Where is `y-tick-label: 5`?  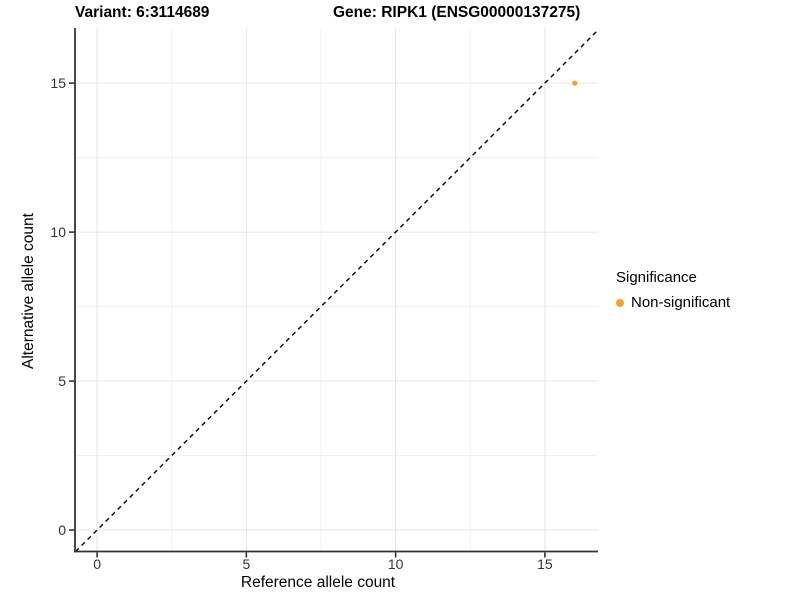
y-tick-label: 5 is located at coordinates (62, 381).